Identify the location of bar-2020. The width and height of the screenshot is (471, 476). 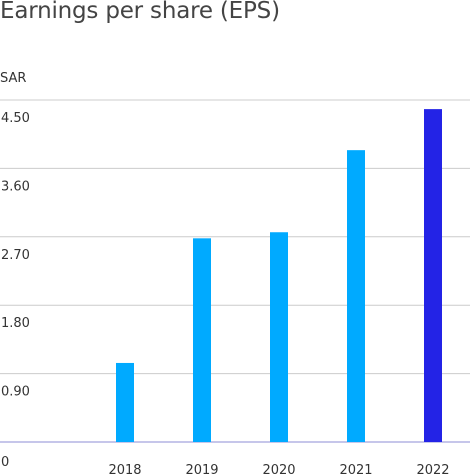
(279, 337).